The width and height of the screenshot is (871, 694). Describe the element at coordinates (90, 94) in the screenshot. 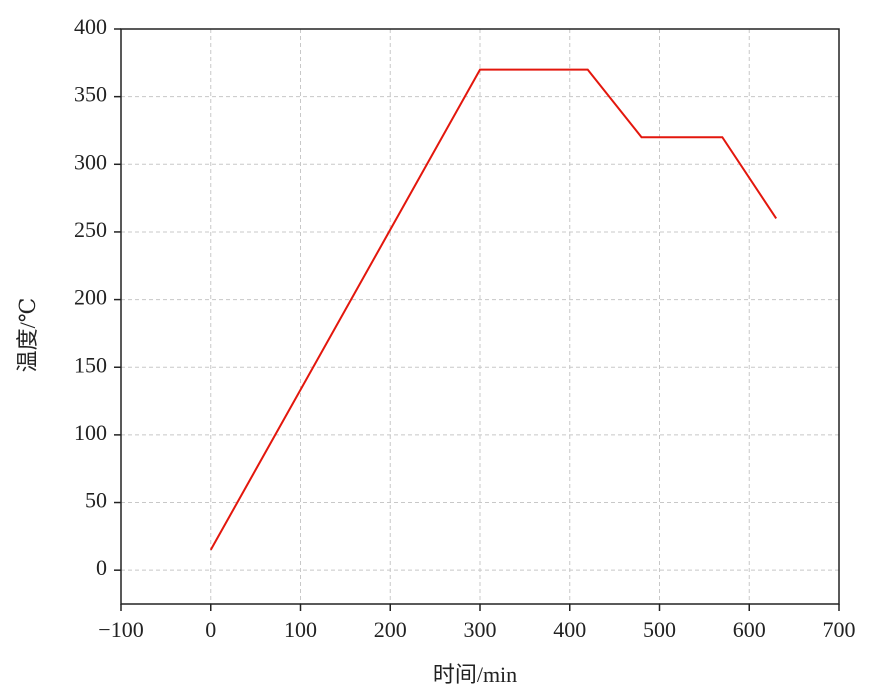

I see `y-tick-label: 350` at that location.